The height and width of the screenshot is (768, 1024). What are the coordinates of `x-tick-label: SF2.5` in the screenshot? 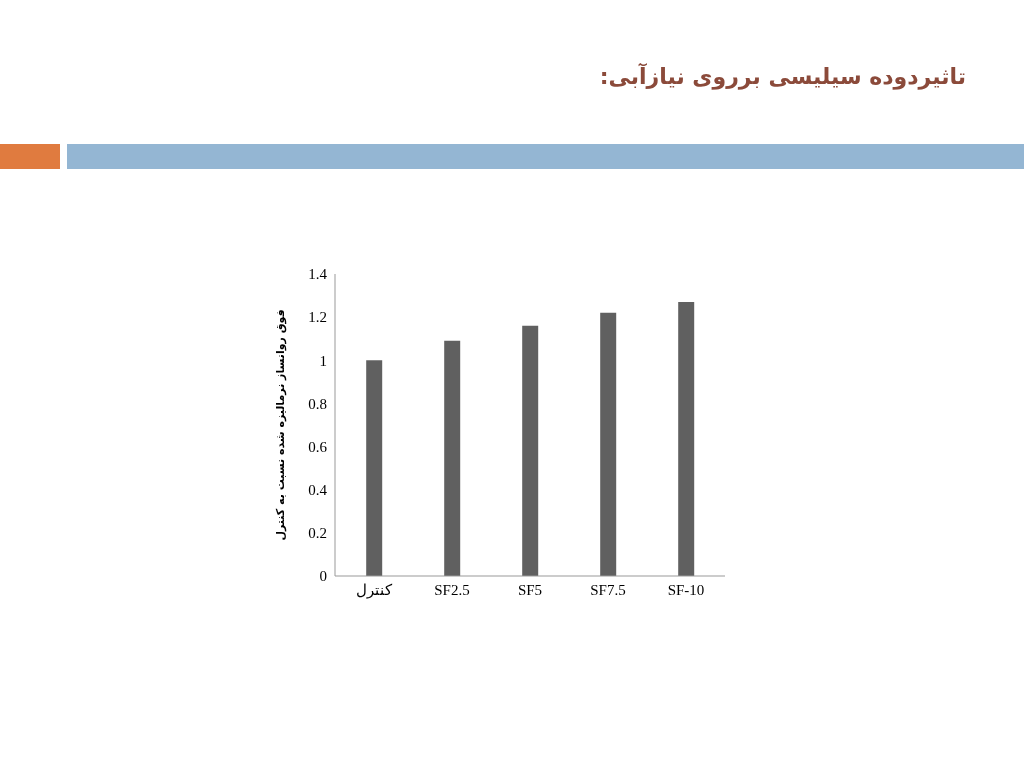 It's located at (452, 589).